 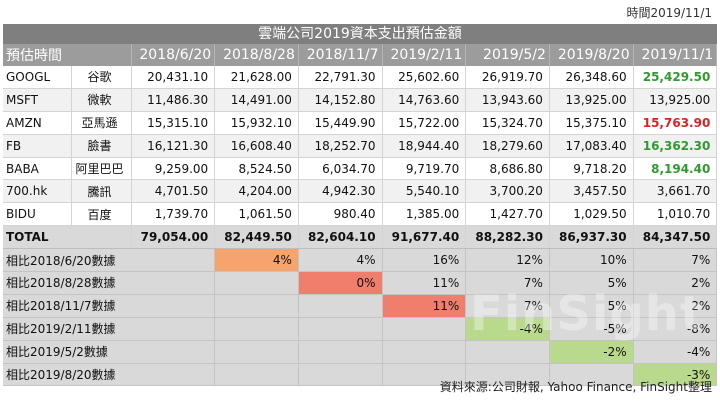 What do you see at coordinates (101, 169) in the screenshot?
I see `company-name-cell: 阿里巴巴` at bounding box center [101, 169].